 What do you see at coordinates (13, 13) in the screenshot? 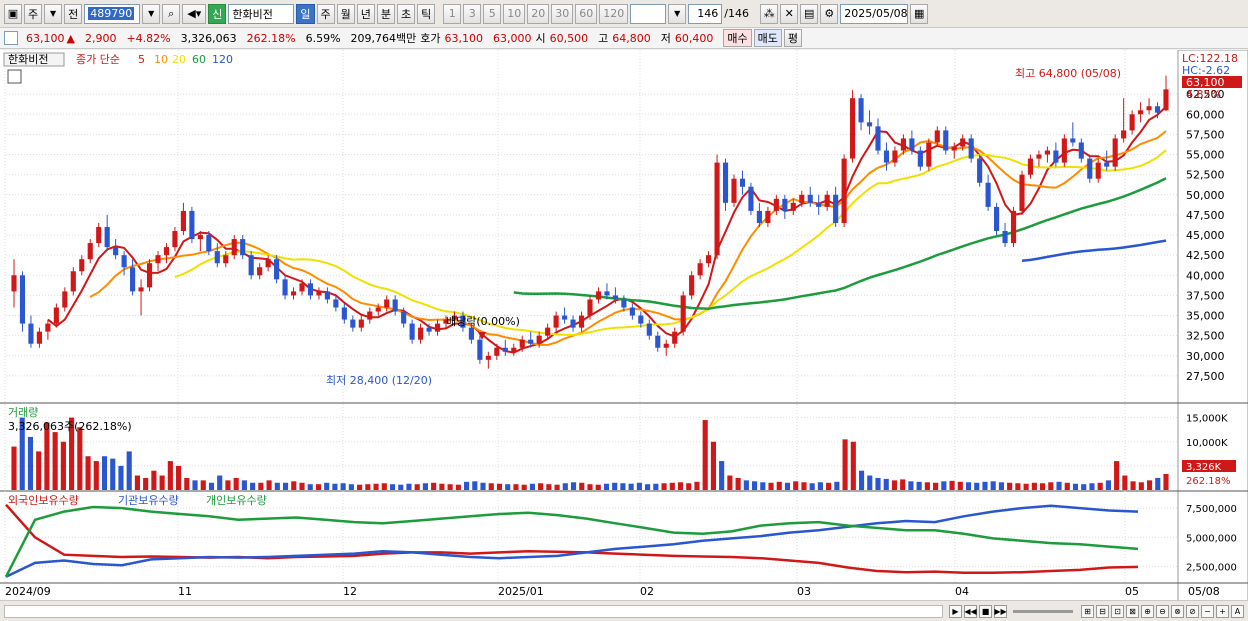
I see `window-icon: ▣` at bounding box center [13, 13].